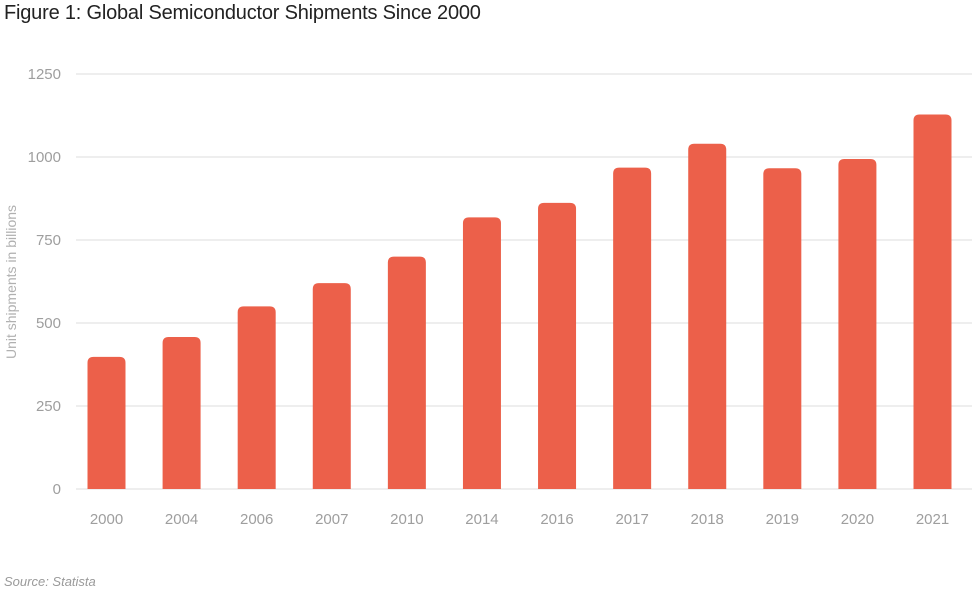  What do you see at coordinates (857, 519) in the screenshot?
I see `x-tick-label: 2020` at bounding box center [857, 519].